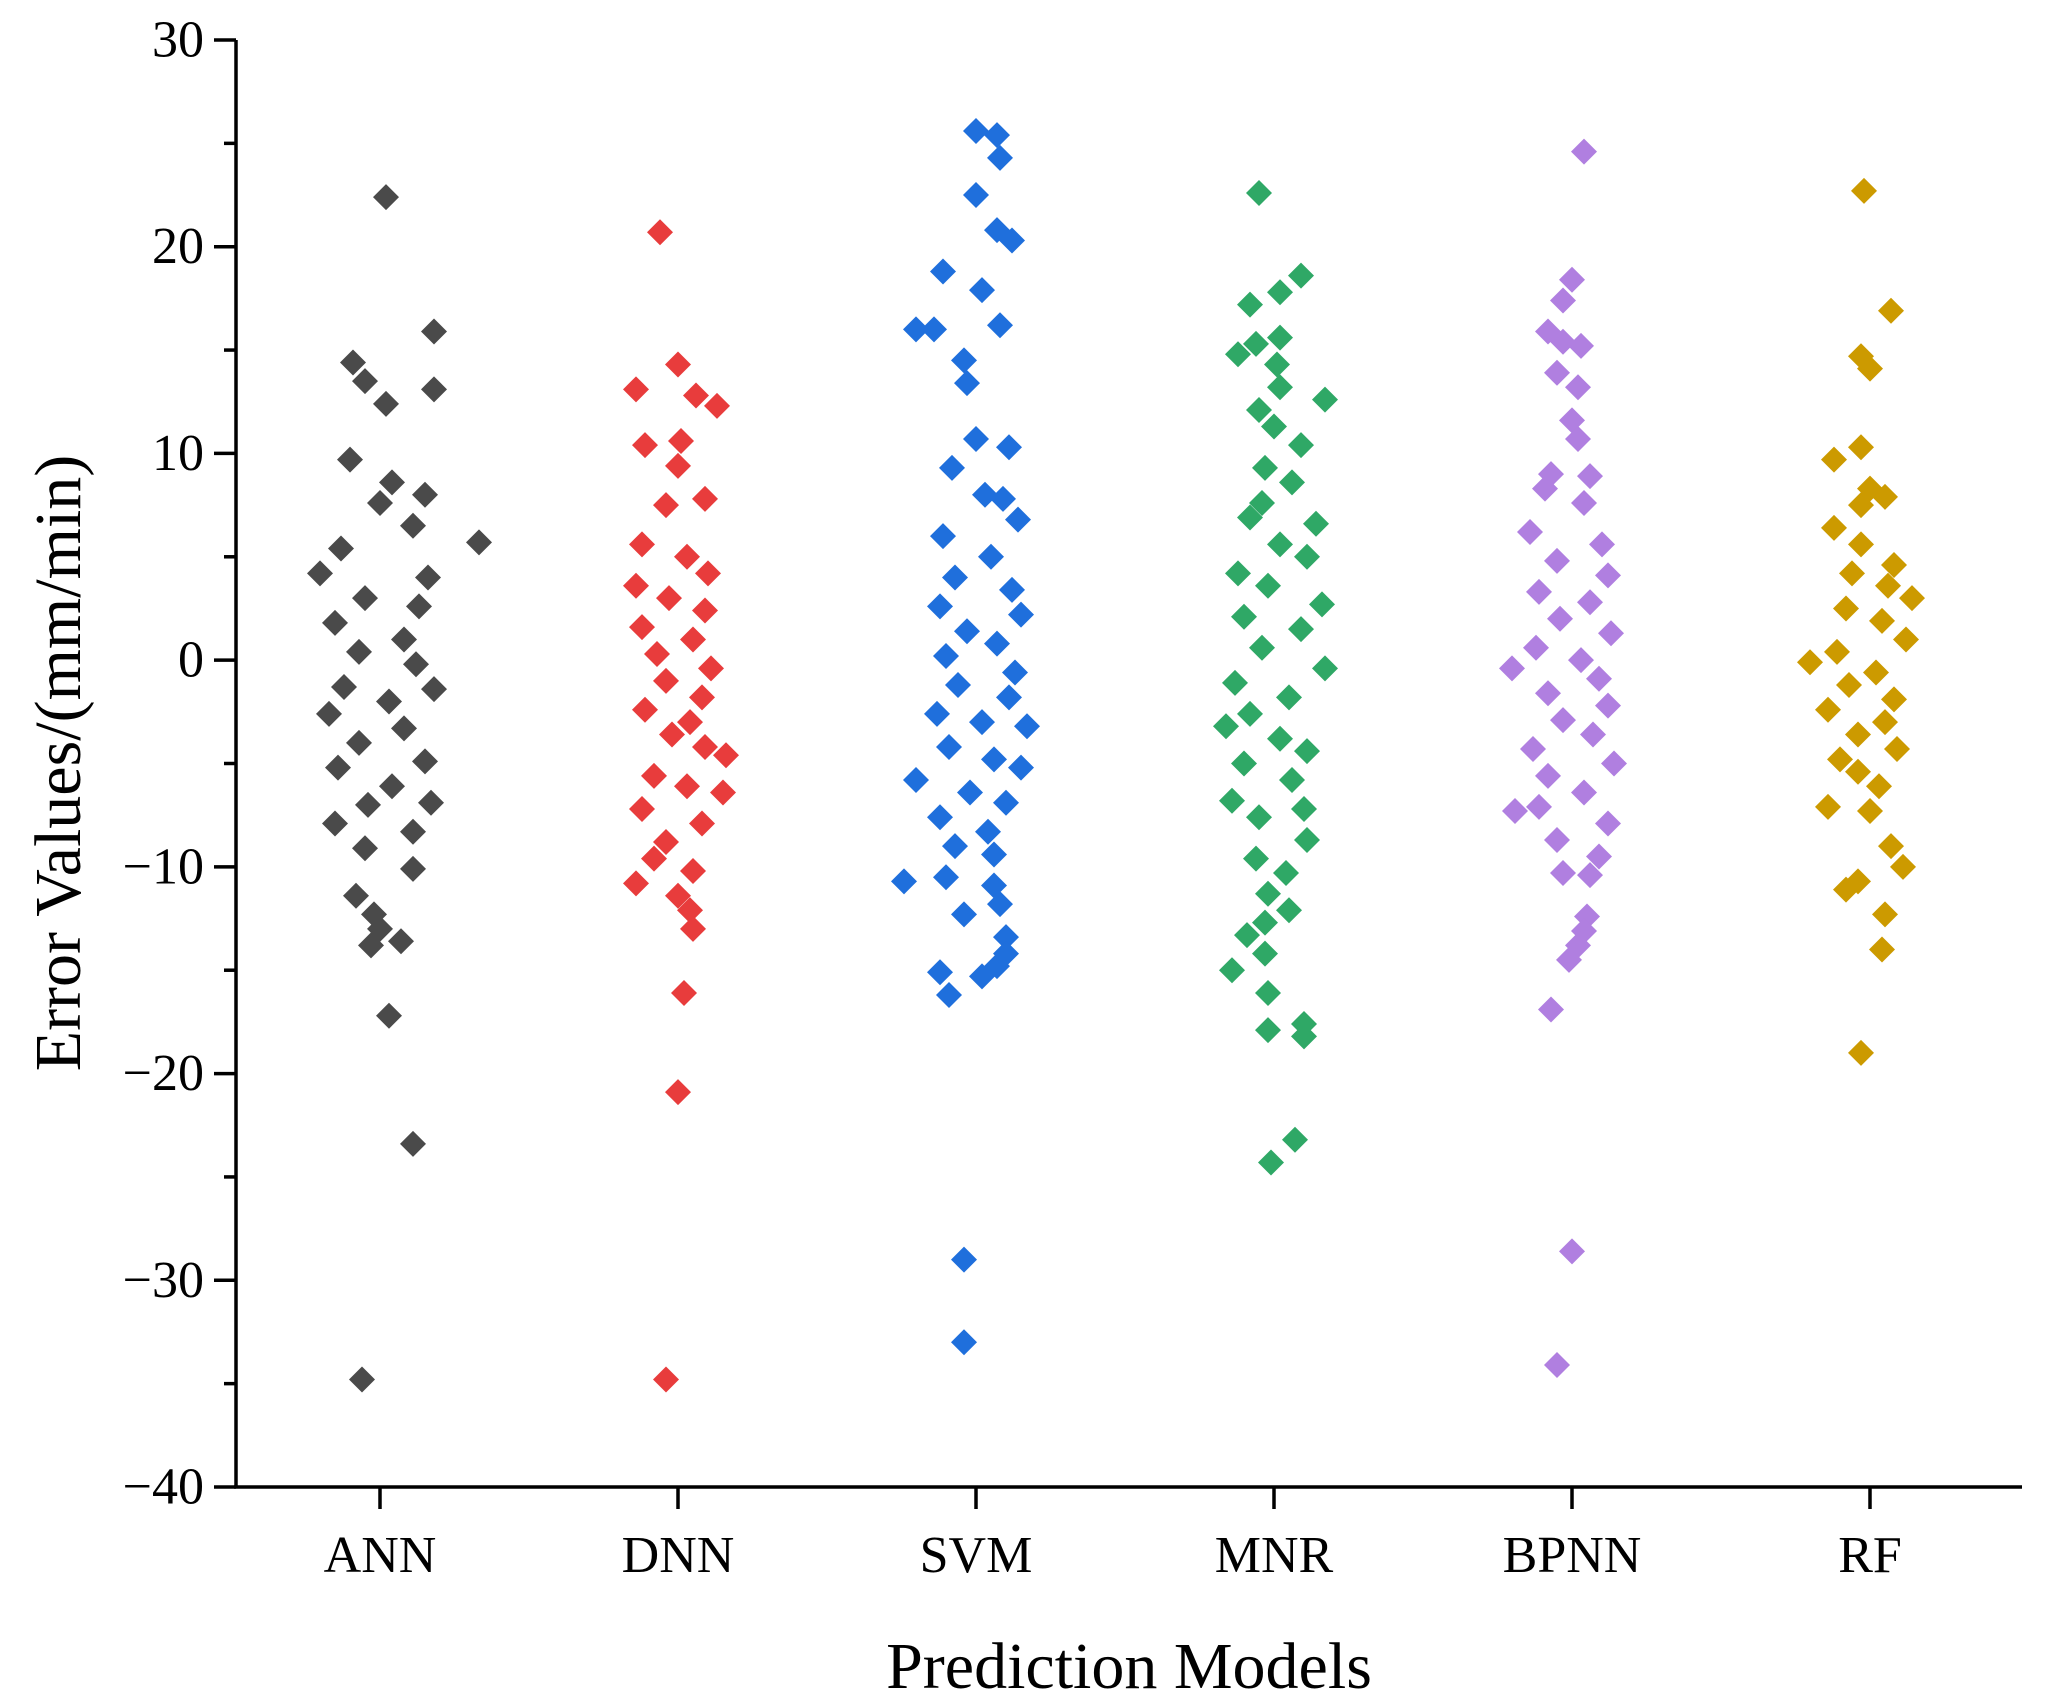 The height and width of the screenshot is (1707, 2050). Describe the element at coordinates (178, 453) in the screenshot. I see `y-tick-label: 10` at that location.